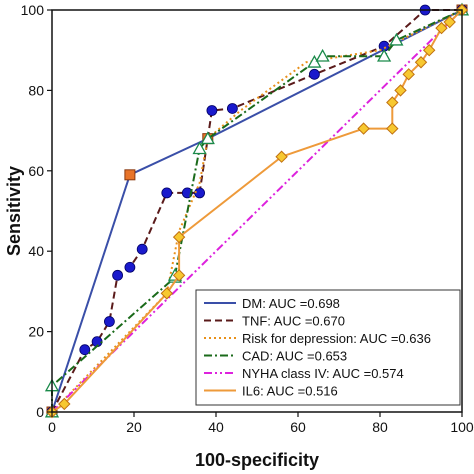 The image size is (474, 474). What do you see at coordinates (323, 373) in the screenshot?
I see `legend-label-4: NYHA class IV: AUC =0.574` at bounding box center [323, 373].